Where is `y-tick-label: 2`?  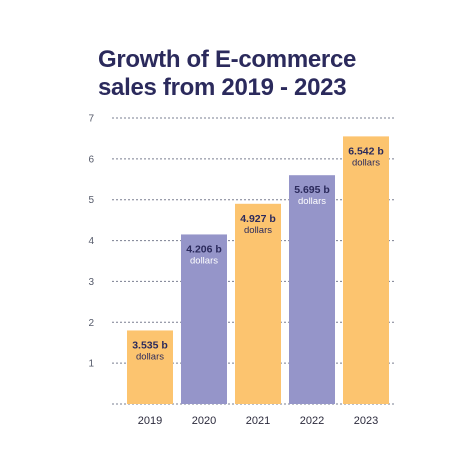
y-tick-label: 2 is located at coordinates (91, 323).